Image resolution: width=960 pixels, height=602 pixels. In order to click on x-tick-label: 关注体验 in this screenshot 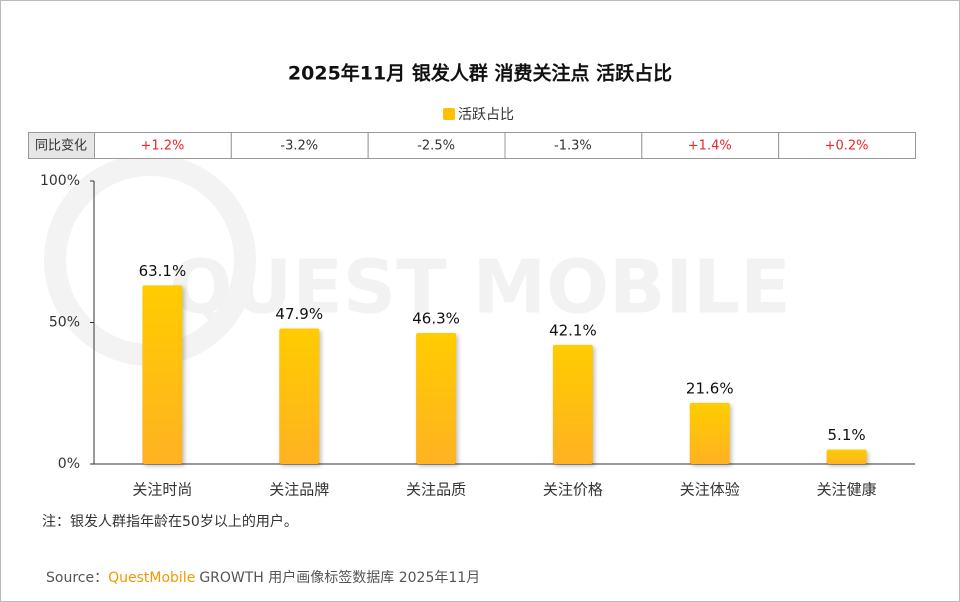, I will do `click(710, 490)`.